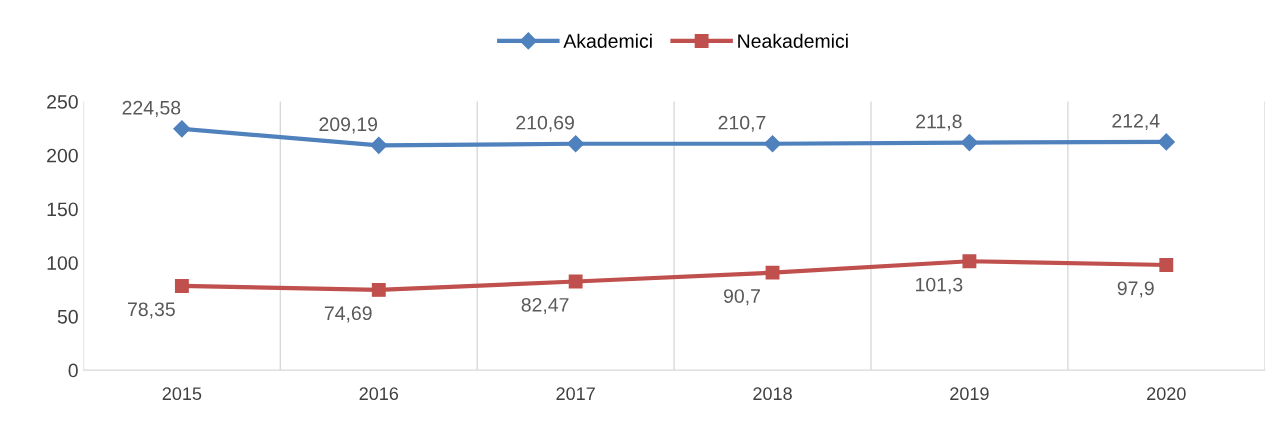 This screenshot has width=1284, height=423. What do you see at coordinates (793, 40) in the screenshot?
I see `legend-label: Neakademici` at bounding box center [793, 40].